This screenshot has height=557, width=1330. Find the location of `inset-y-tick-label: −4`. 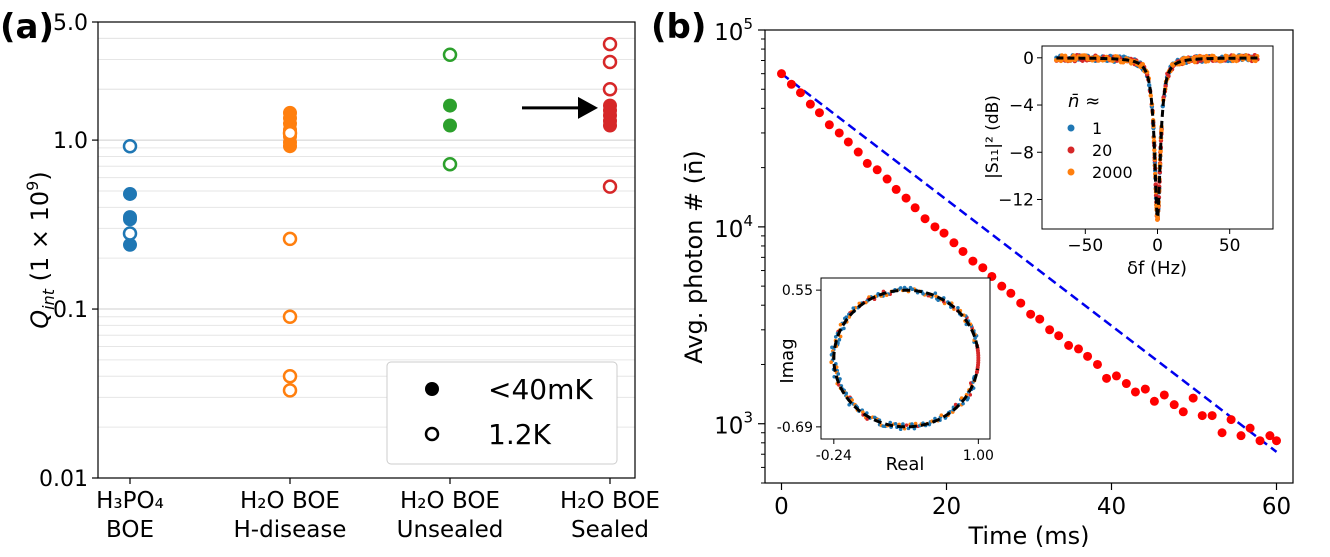

inset-y-tick-label: −4 is located at coordinates (1021, 106).